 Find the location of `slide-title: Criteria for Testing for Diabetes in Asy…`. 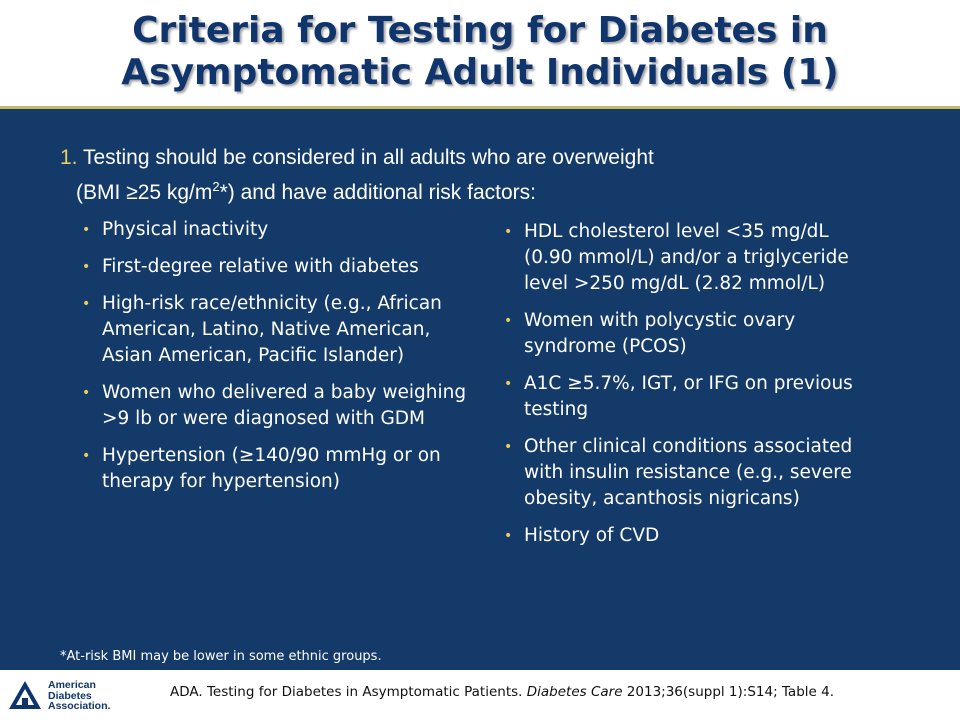

slide-title: Criteria for Testing for Diabetes in Asy… is located at coordinates (480, 52).